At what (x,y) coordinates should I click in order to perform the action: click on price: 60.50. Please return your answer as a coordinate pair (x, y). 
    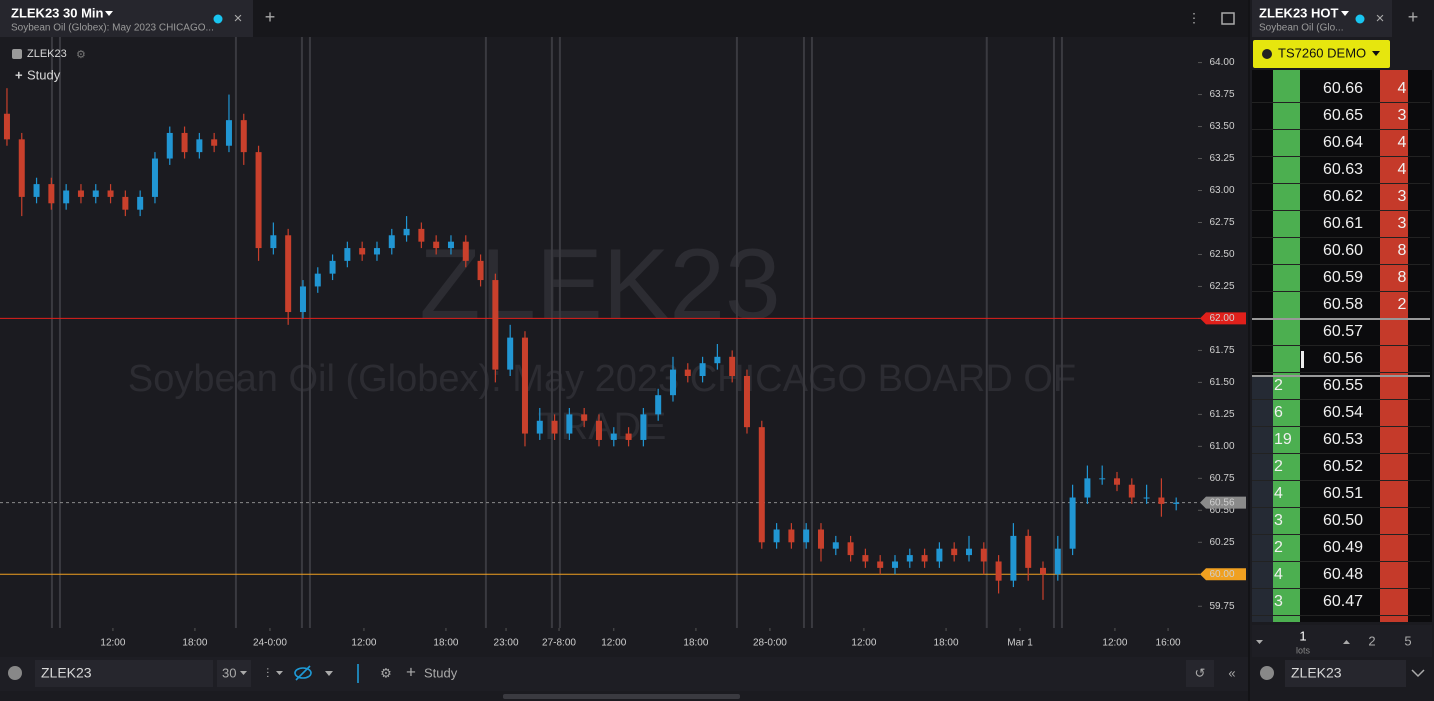
    Looking at the image, I should click on (1343, 520).